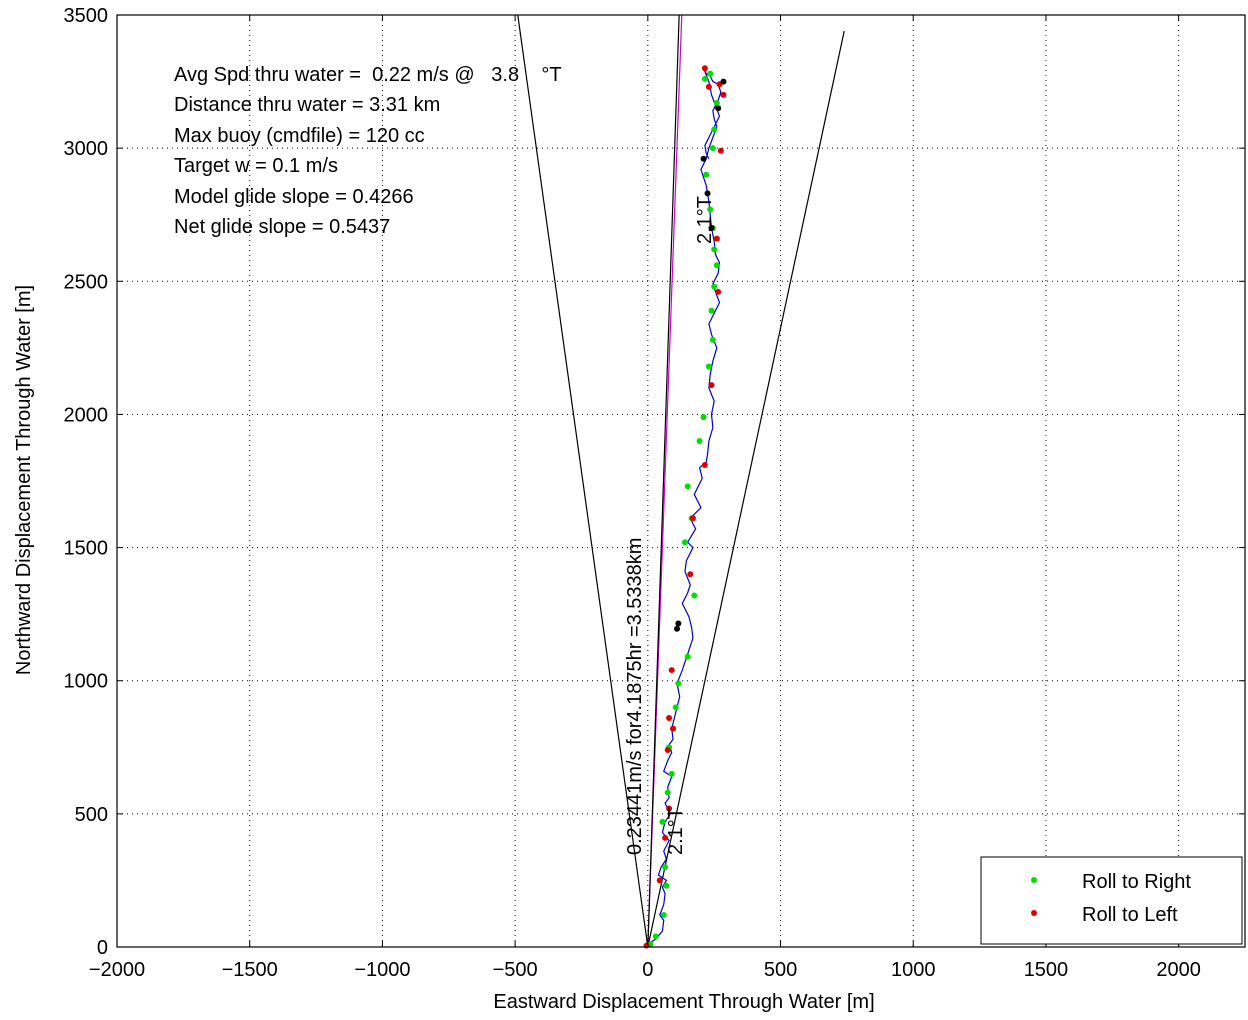 Image resolution: width=1248 pixels, height=1020 pixels. I want to click on x-tick-label: −2000, so click(117, 970).